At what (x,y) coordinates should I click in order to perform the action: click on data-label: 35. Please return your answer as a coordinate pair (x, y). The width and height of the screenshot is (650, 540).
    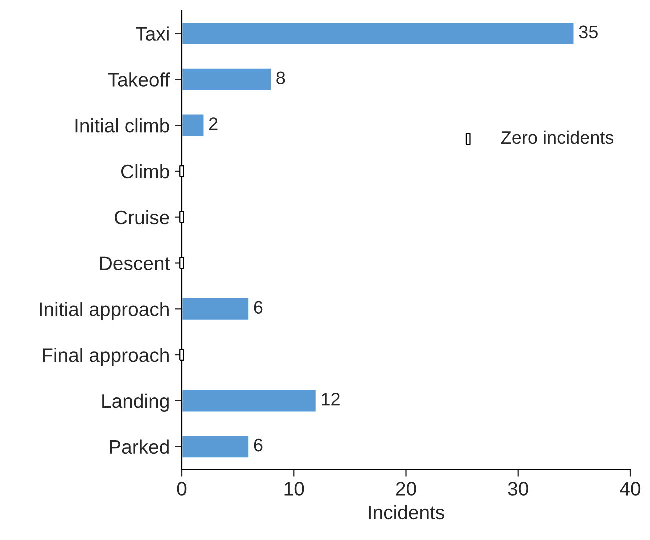
    Looking at the image, I should click on (588, 32).